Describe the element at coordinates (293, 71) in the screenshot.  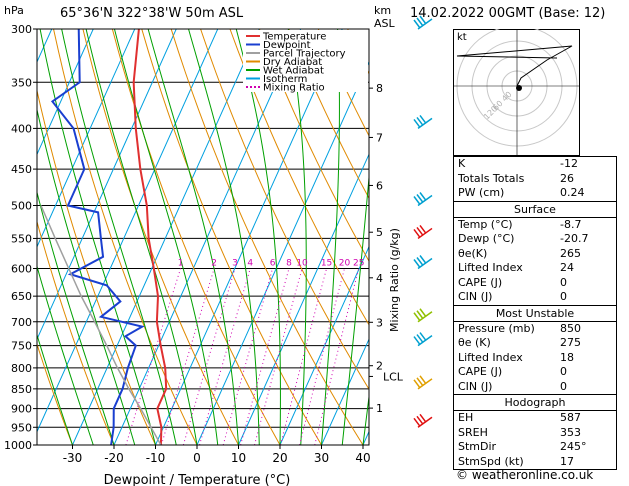
I see `legend-entry: Wet Adiabat` at that location.